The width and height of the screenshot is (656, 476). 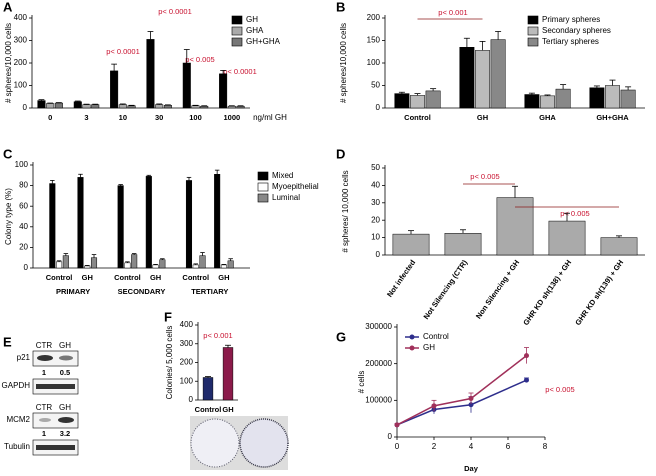 What do you see at coordinates (270, 117) in the screenshot?
I see `x-axis-label: ng/ml GH` at bounding box center [270, 117].